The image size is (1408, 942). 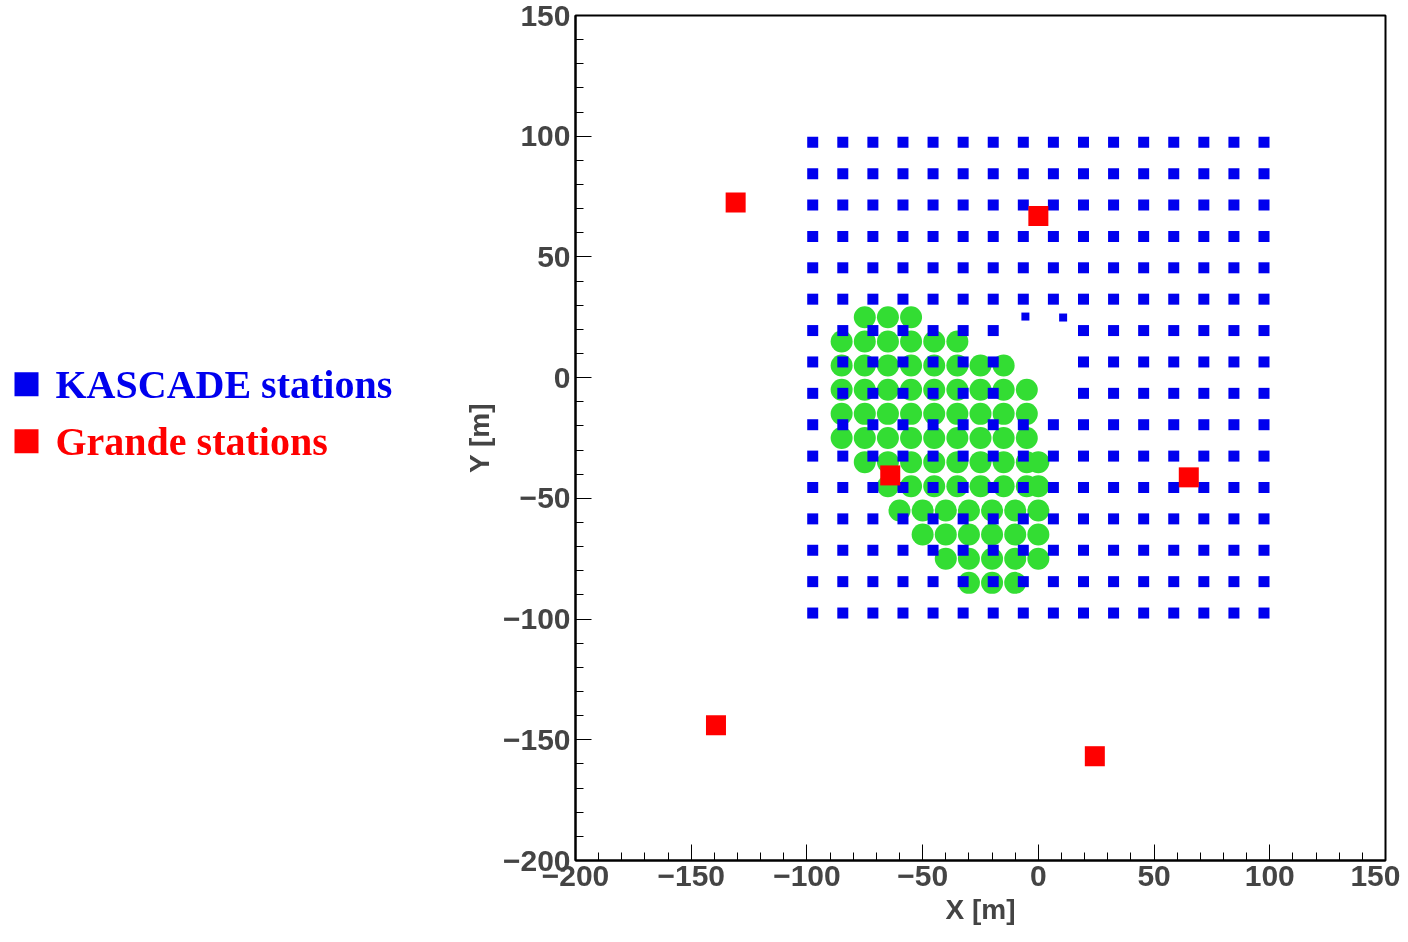 What do you see at coordinates (545, 136) in the screenshot?
I see `y-tick-label: 100` at bounding box center [545, 136].